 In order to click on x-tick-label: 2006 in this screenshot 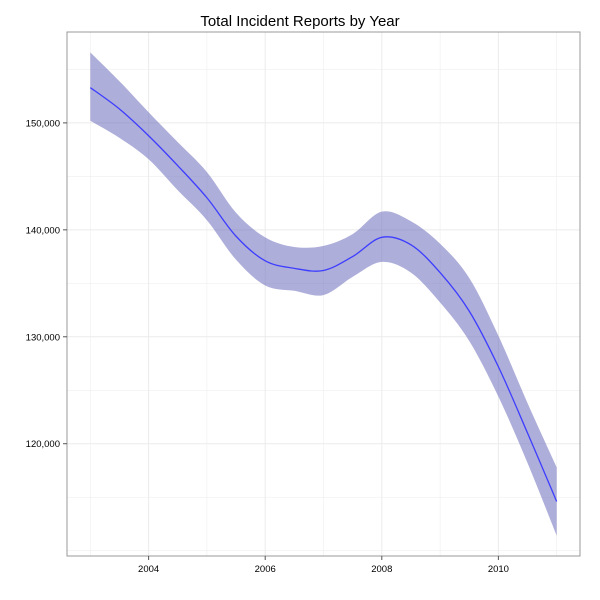, I will do `click(265, 569)`.